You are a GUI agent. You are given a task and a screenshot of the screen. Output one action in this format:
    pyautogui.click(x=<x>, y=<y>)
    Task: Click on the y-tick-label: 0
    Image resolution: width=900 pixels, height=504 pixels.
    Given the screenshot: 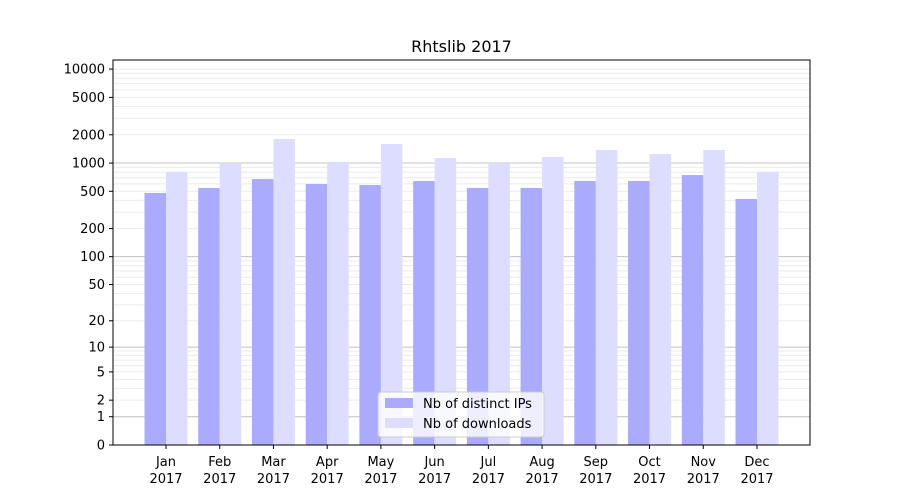 What is the action you would take?
    pyautogui.click(x=101, y=446)
    